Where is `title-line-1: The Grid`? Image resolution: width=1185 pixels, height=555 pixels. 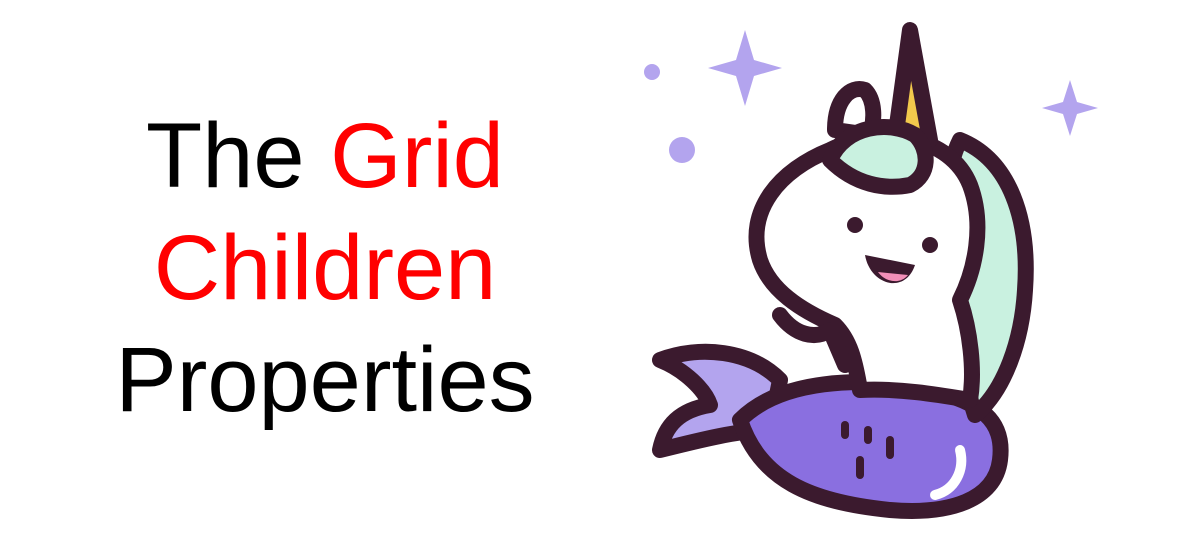
title-line-1: The Grid is located at coordinates (325, 156).